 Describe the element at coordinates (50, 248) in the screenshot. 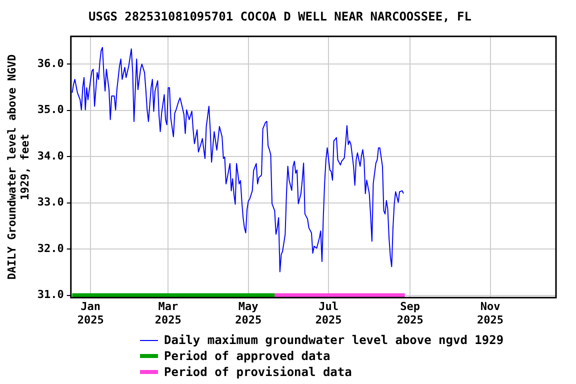

I see `y-tick-label: 32.0` at that location.